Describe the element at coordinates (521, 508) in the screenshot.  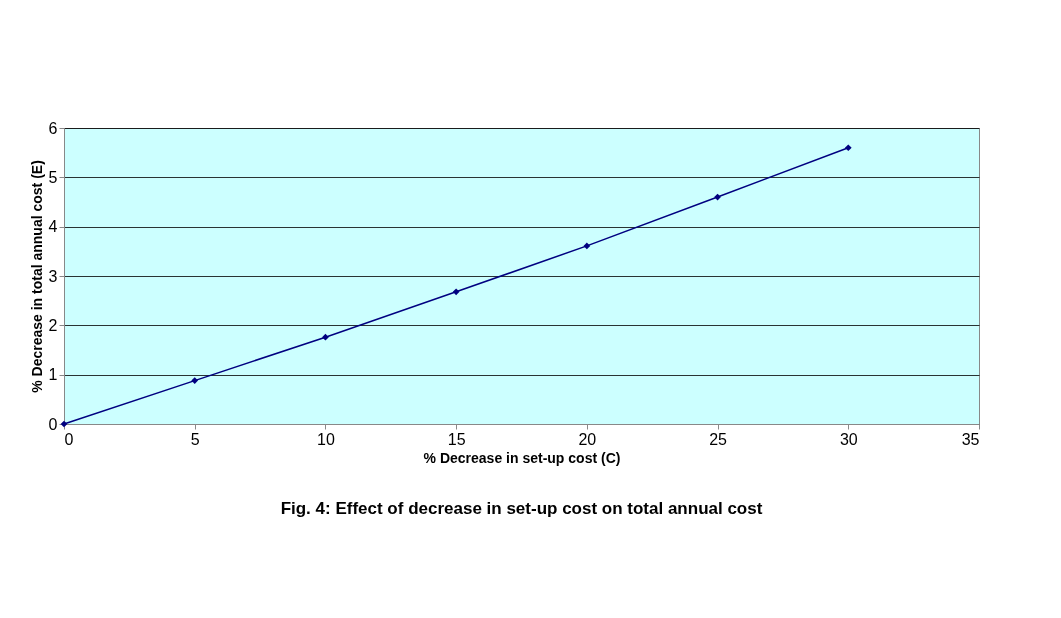
I see `text: Fig. 4: Effect of decrease in set-up cost on total annual cost` at that location.